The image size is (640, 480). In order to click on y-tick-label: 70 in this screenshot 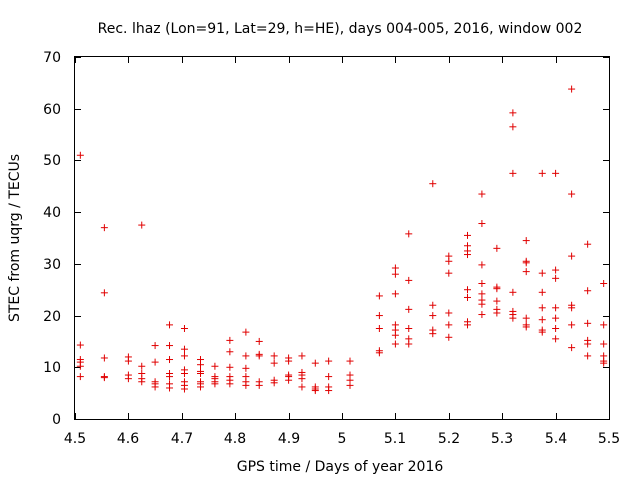, I will do `click(52, 58)`.